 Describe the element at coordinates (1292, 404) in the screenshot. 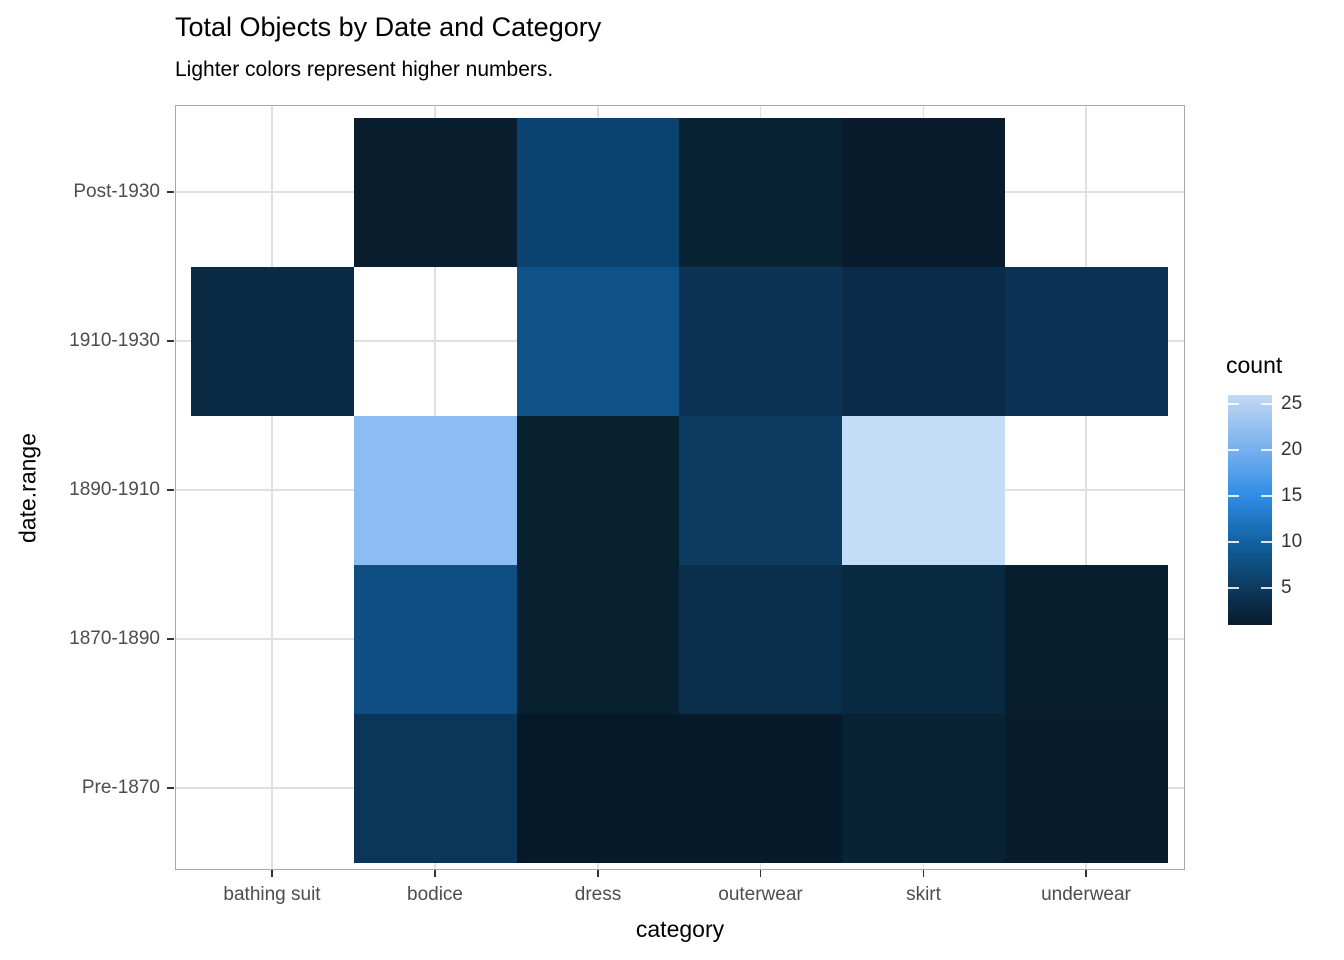

I see `legend-tick-label-25: 25` at that location.